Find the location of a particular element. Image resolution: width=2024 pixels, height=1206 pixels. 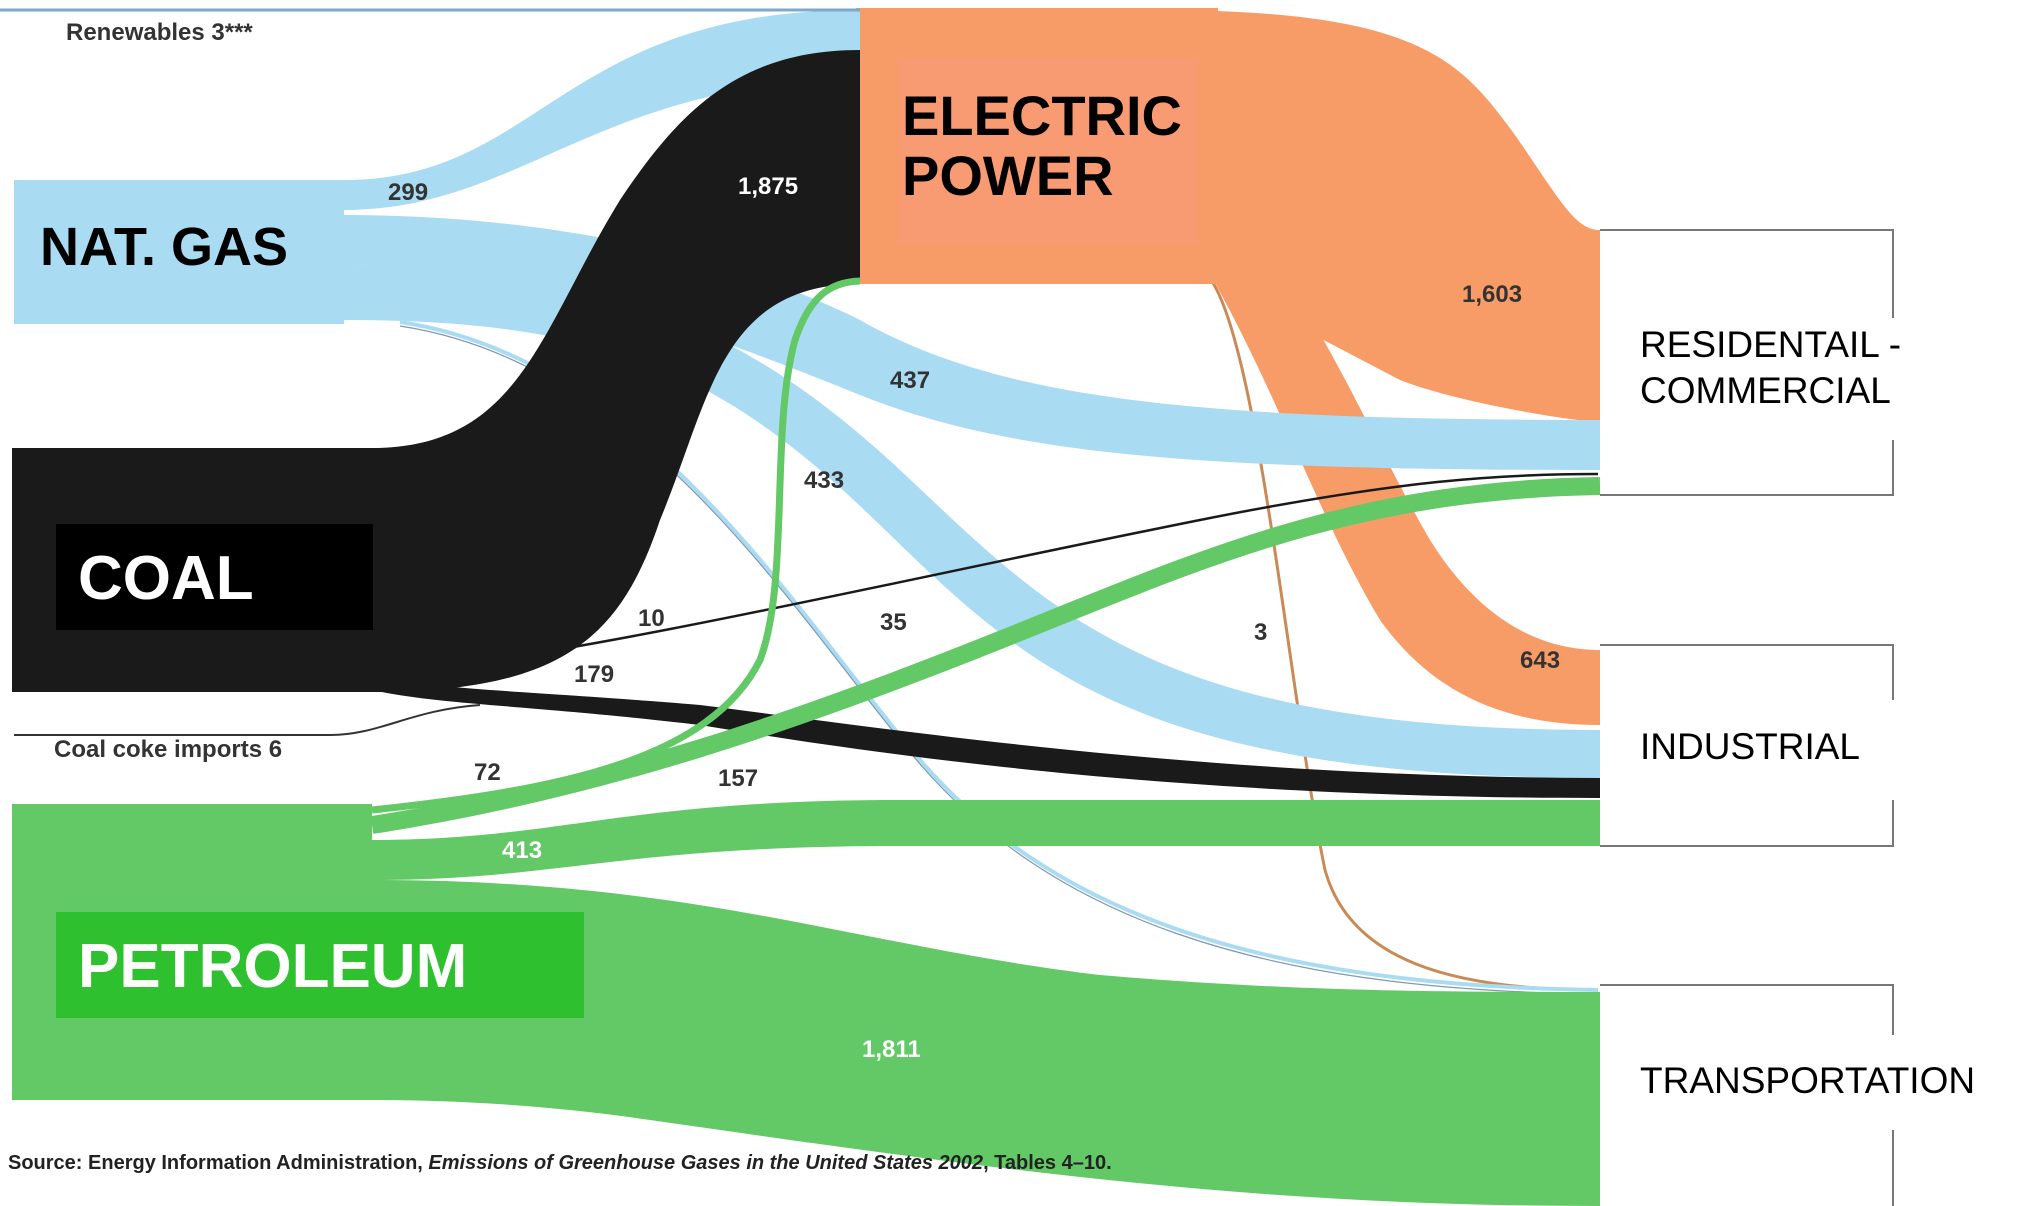

flow-gas-to-electric is located at coordinates (602, 110).